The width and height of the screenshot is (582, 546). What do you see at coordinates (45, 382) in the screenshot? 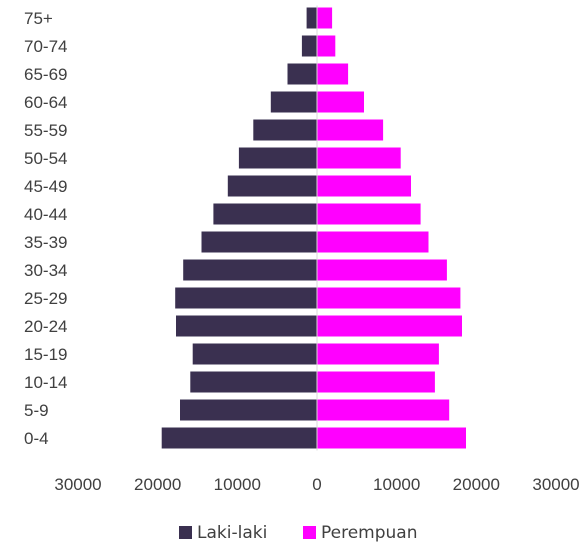
I see `category-label: 10-14` at bounding box center [45, 382].